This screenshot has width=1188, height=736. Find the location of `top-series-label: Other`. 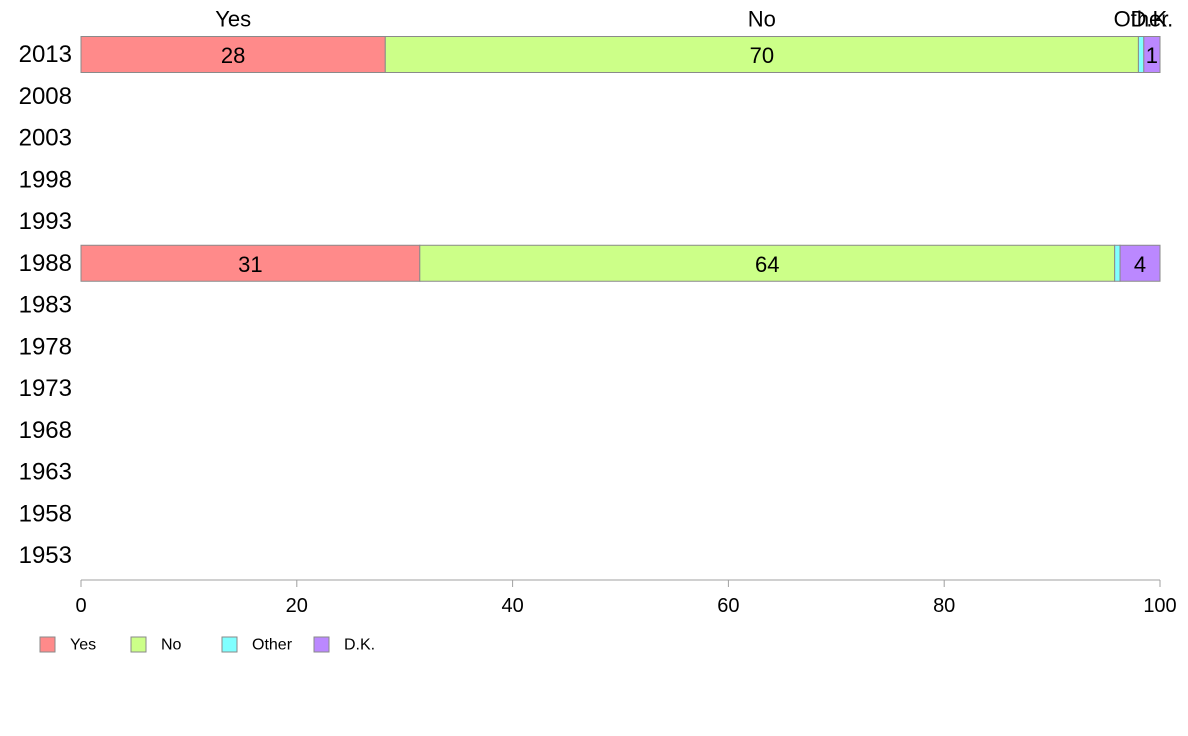

top-series-label: Other is located at coordinates (1141, 19).